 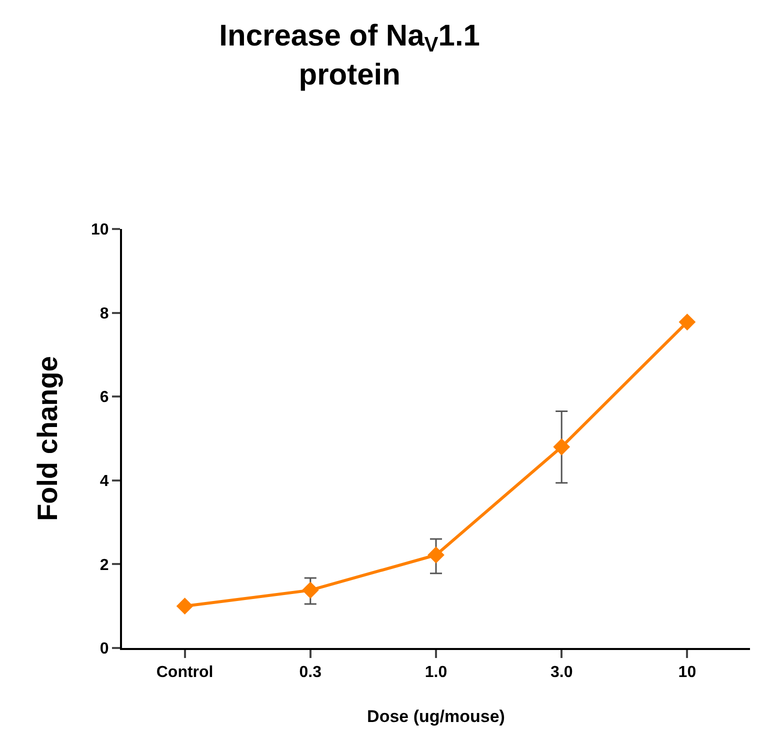 I want to click on chart-title: Increase of Na$_{V}$1.1 protein, so click(x=349, y=55).